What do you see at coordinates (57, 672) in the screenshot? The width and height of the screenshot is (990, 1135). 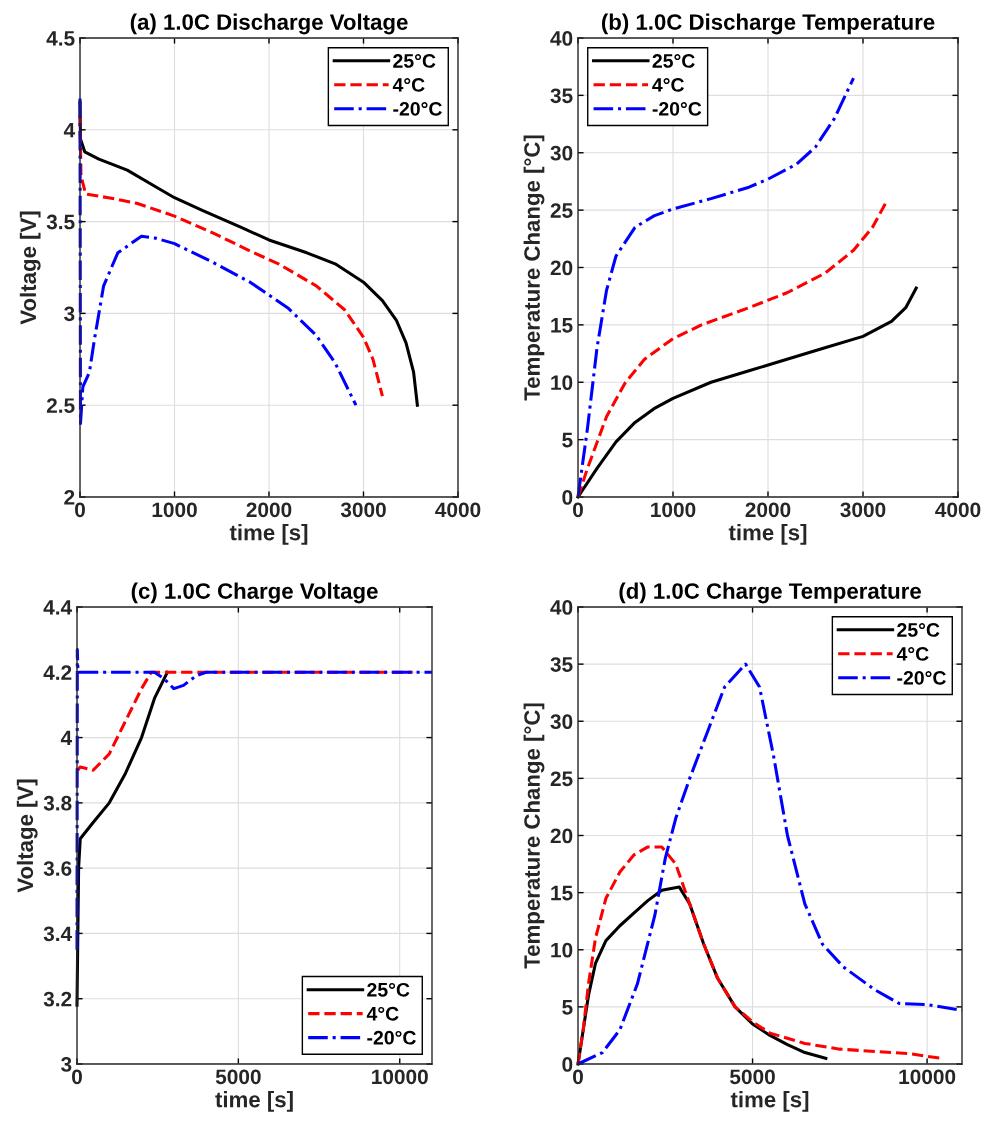 I see `y-tick-label: 4.2` at bounding box center [57, 672].